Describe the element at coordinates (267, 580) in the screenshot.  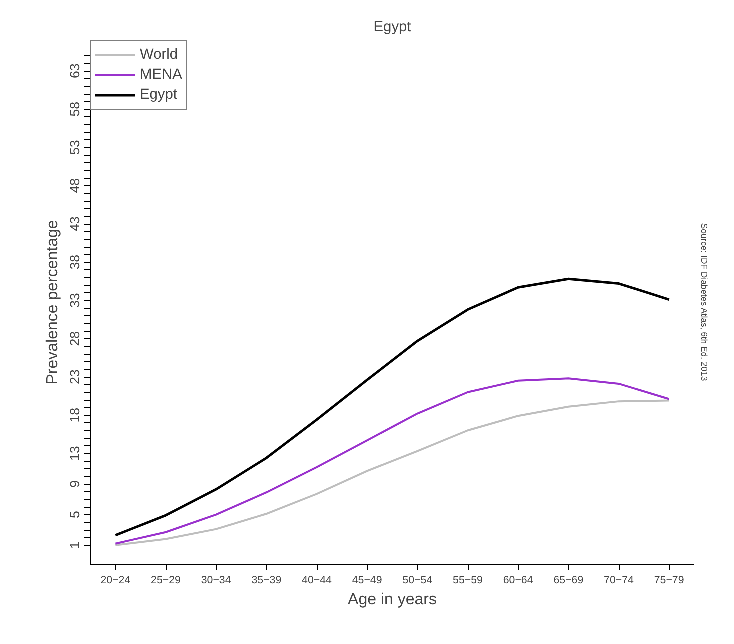
I see `x-tick-label: 35−39` at that location.